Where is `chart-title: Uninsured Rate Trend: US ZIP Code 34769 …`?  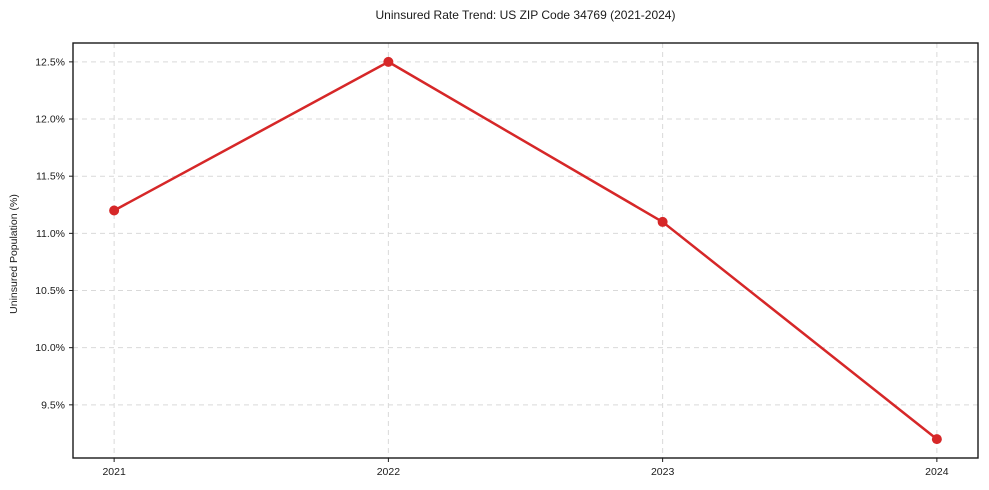
chart-title: Uninsured Rate Trend: US ZIP Code 34769 … is located at coordinates (525, 15).